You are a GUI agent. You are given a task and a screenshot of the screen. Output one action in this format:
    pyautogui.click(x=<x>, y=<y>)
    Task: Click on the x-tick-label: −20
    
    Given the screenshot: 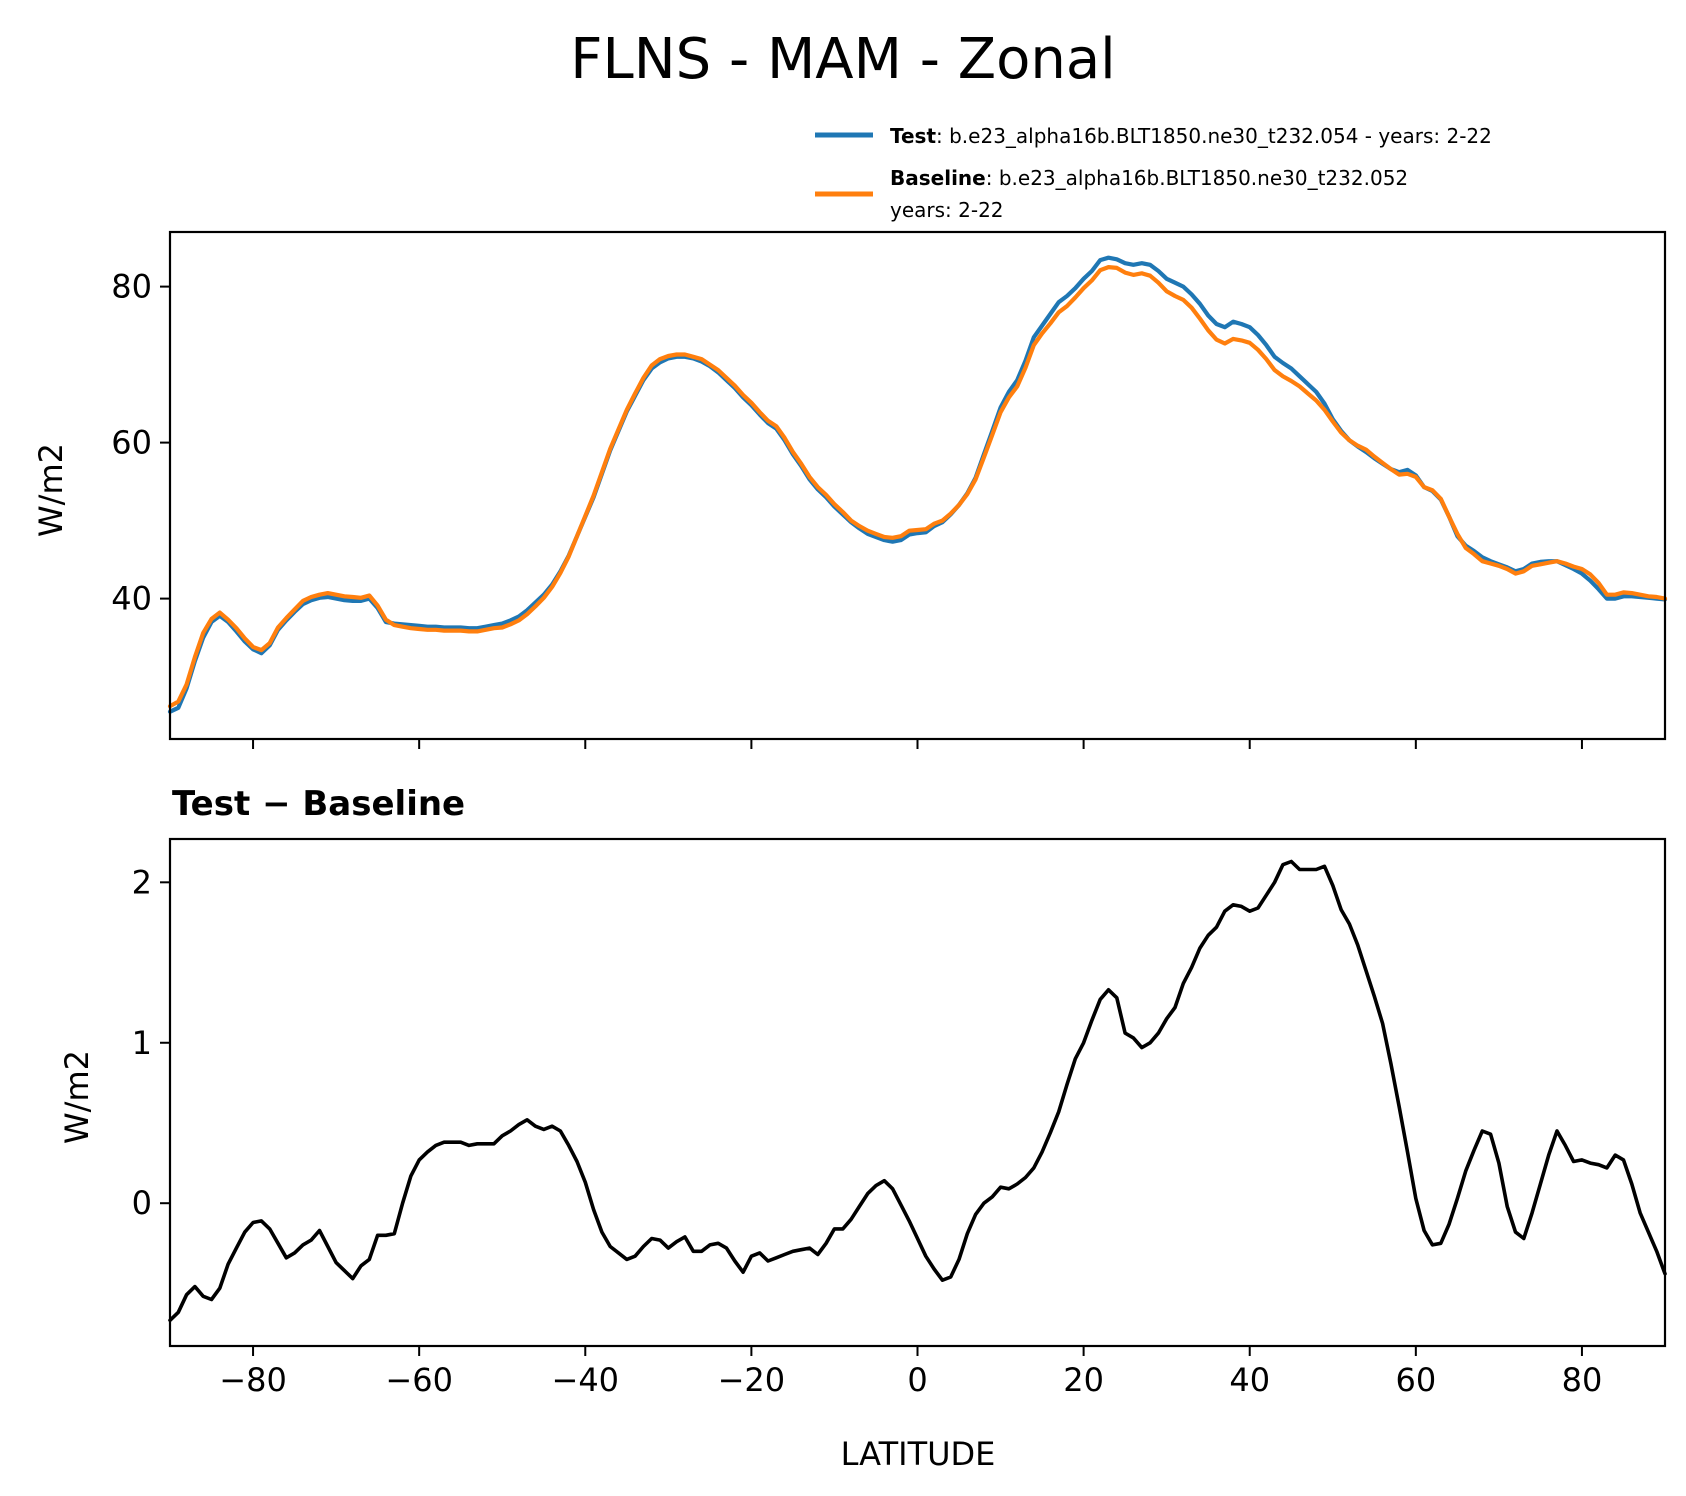 What is the action you would take?
    pyautogui.click(x=752, y=1380)
    